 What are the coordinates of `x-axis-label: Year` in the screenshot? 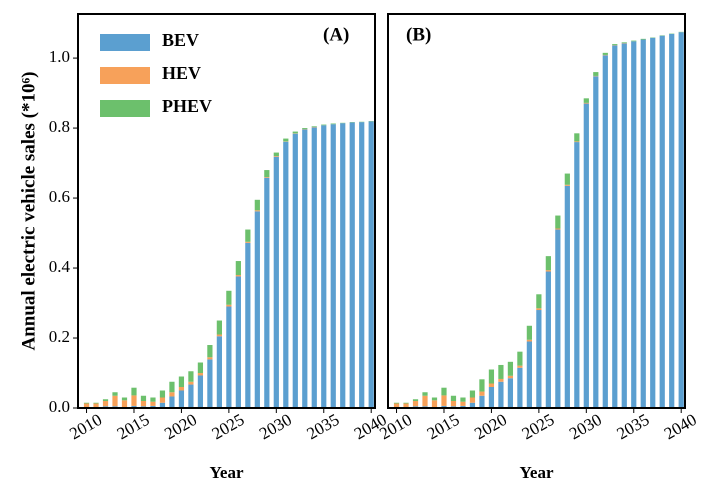 It's located at (227, 472).